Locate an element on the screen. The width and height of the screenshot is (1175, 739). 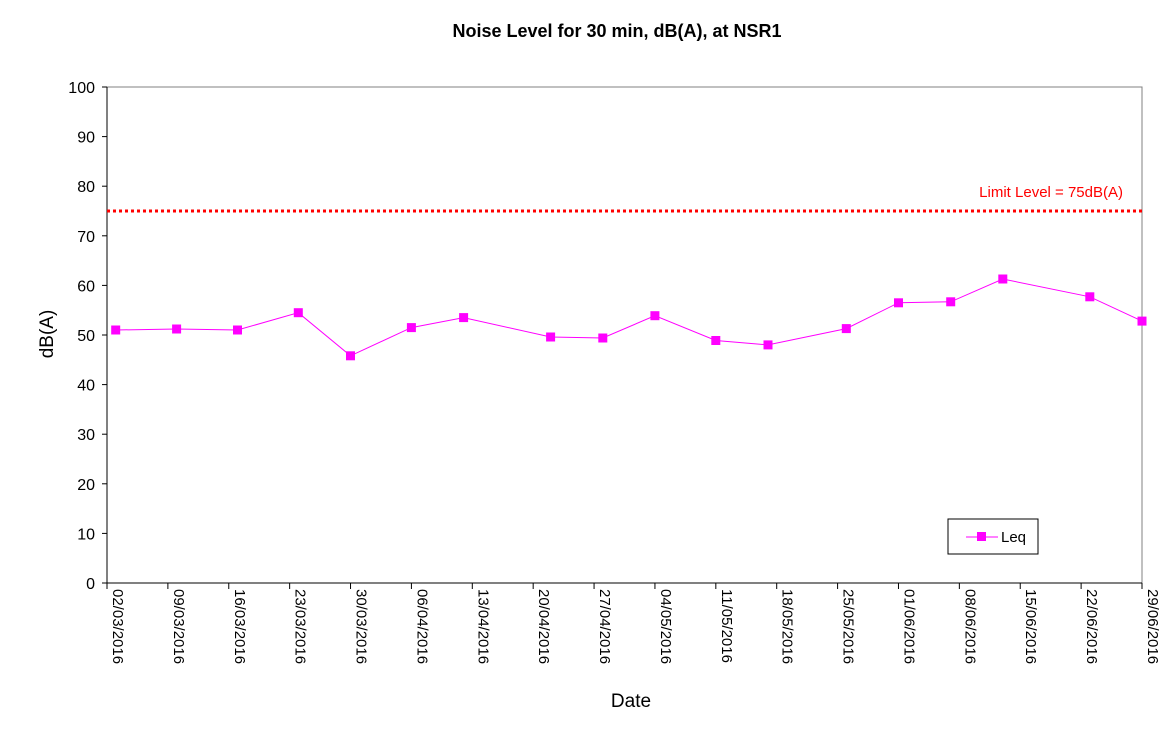
y-tick-label: 30 is located at coordinates (86, 435).